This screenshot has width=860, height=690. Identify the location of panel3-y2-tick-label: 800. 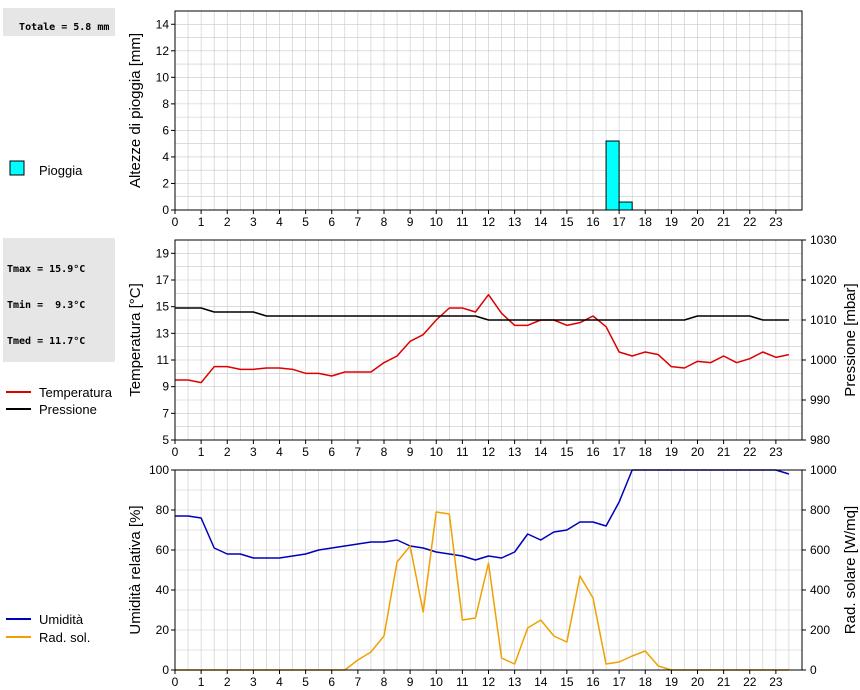
(820, 510).